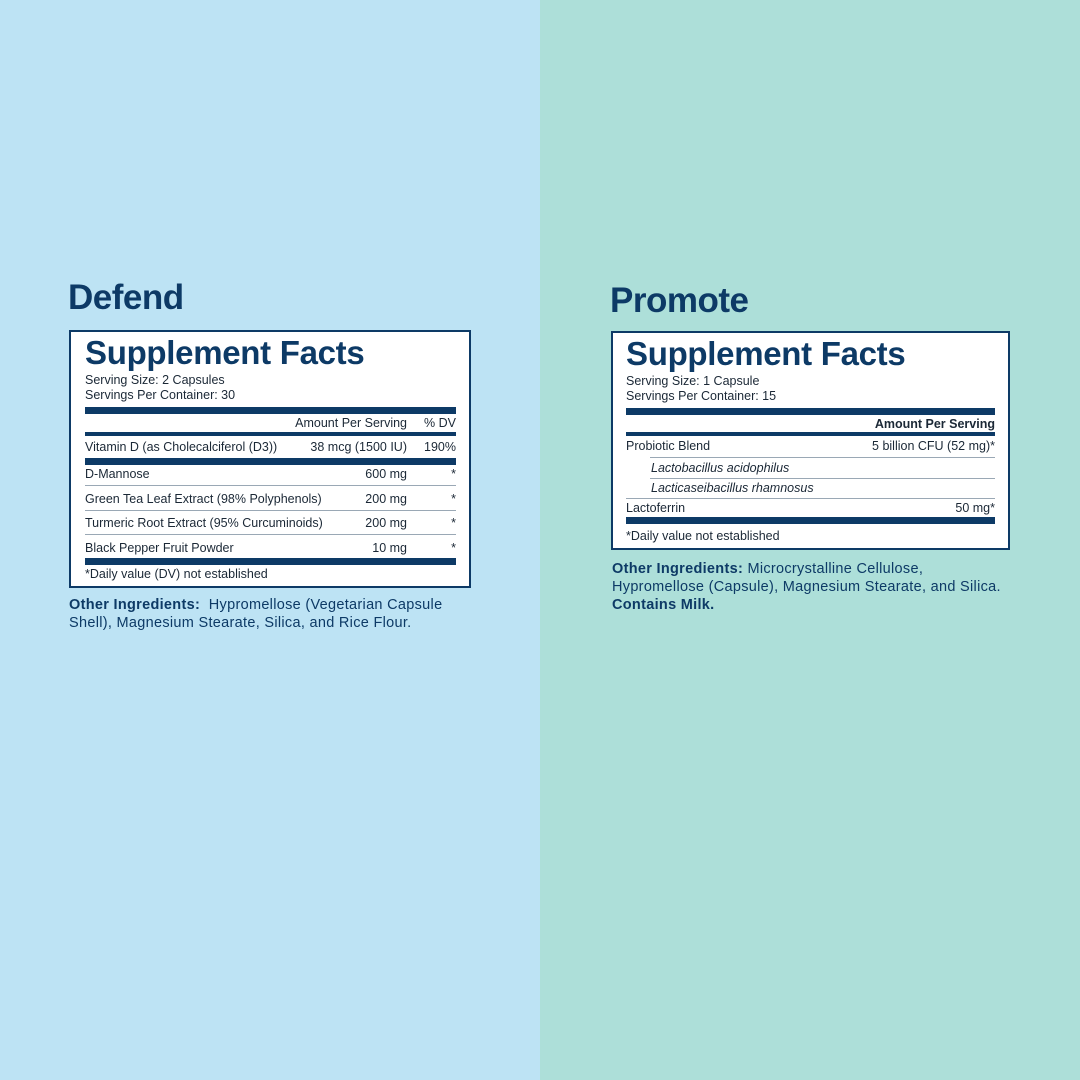 The image size is (1080, 1080). Describe the element at coordinates (933, 446) in the screenshot. I see `row-amount: 5 billion CFU (52 mg)*` at that location.